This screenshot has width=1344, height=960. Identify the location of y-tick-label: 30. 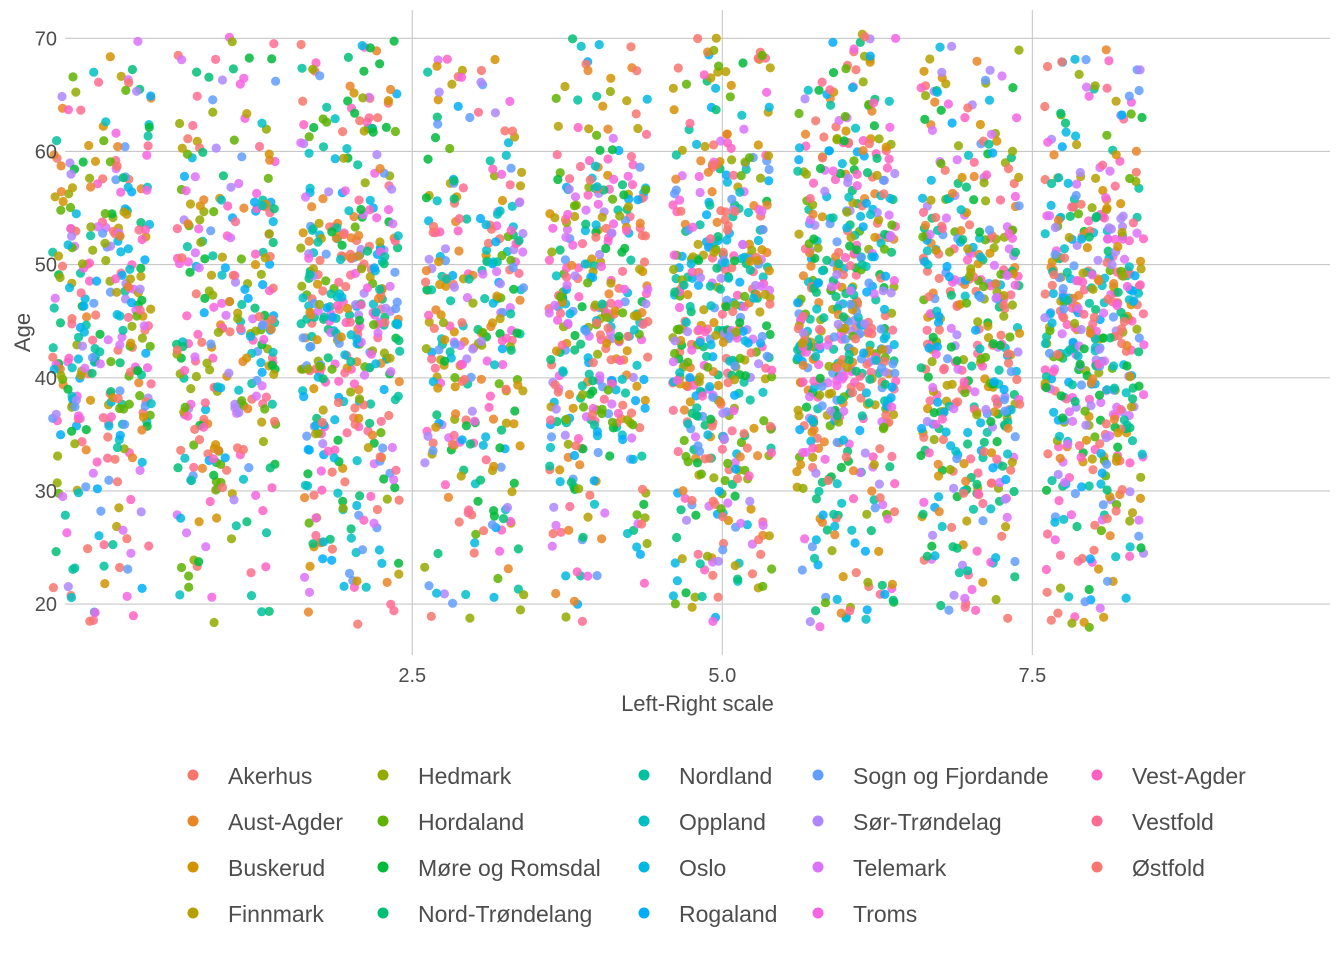
(46, 492).